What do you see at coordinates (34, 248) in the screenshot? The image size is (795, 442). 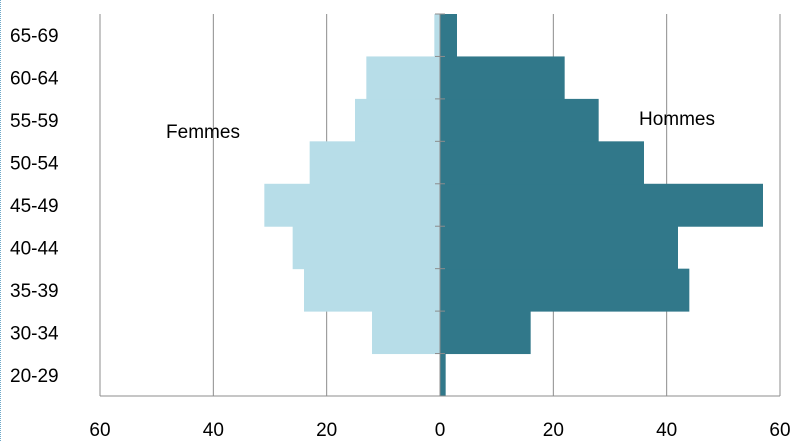 I see `category-label: 40-44` at bounding box center [34, 248].